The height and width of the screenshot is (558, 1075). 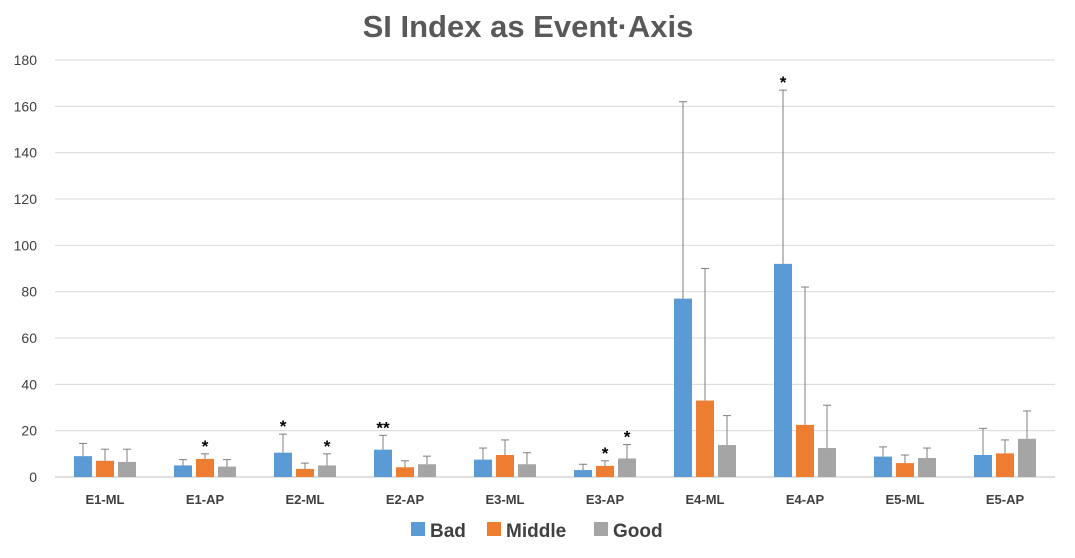 I want to click on legend-label: Middle, so click(x=536, y=531).